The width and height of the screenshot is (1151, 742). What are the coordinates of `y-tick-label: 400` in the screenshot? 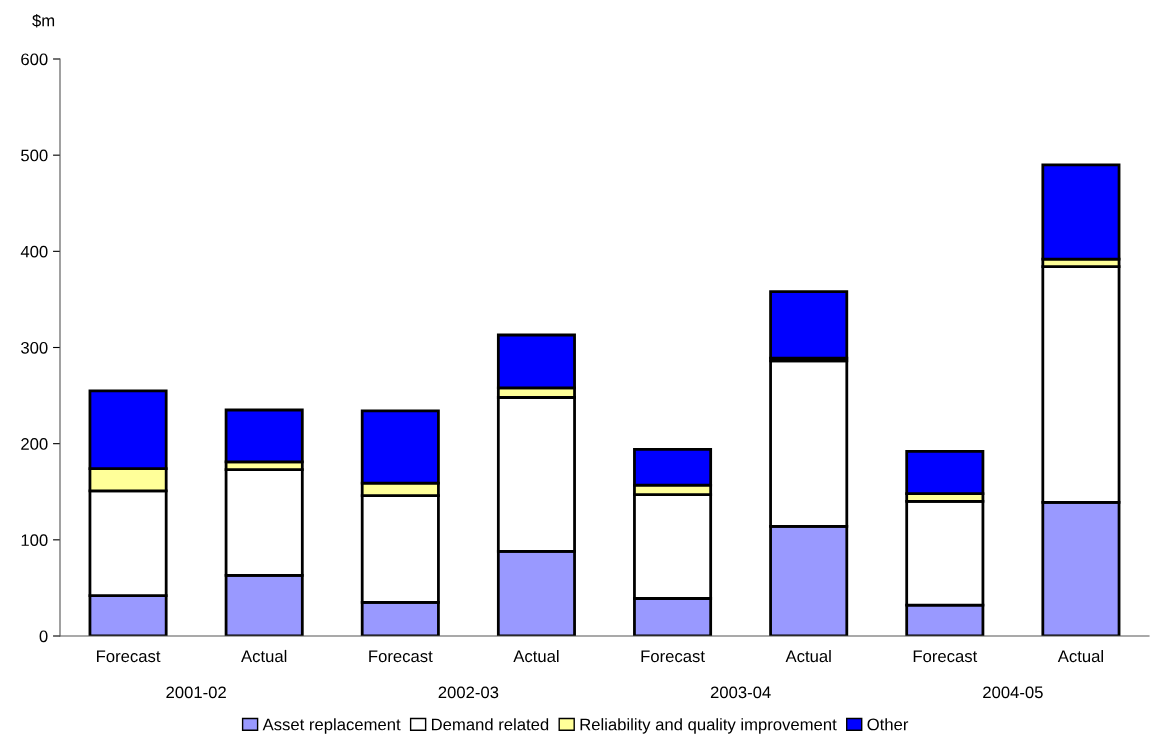 It's located at (34, 251).